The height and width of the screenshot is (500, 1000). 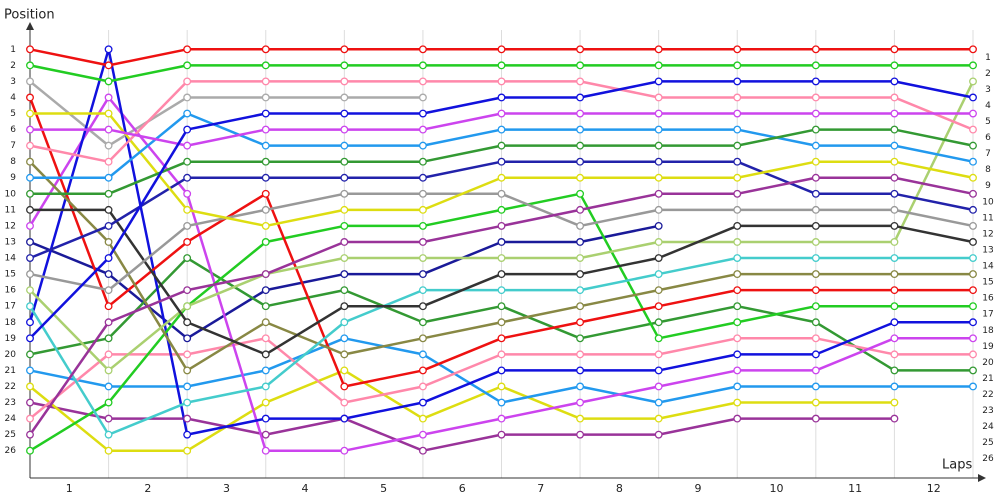 What do you see at coordinates (988, 74) in the screenshot?
I see `y-tick-label-right: 2` at bounding box center [988, 74].